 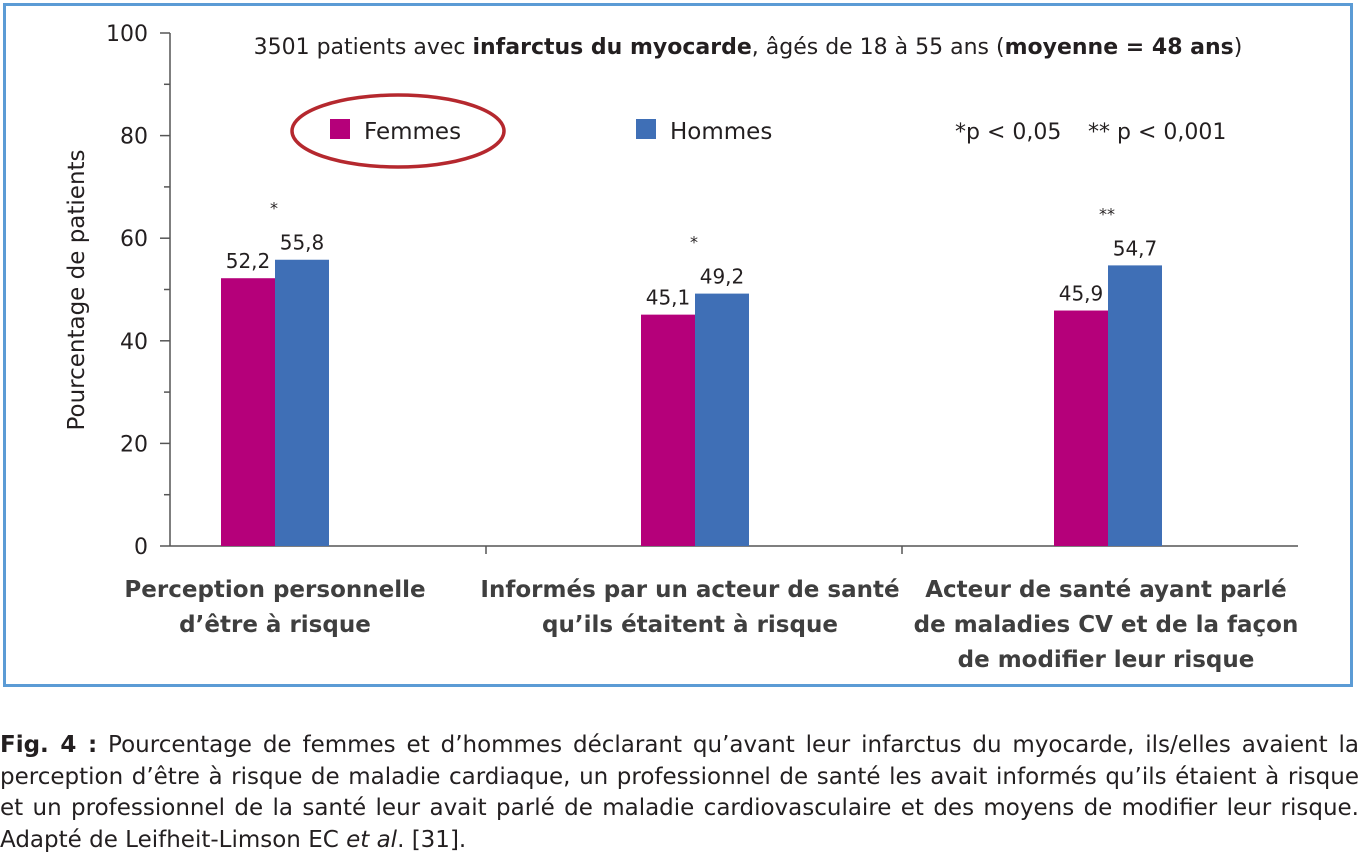 What do you see at coordinates (274, 608) in the screenshot?
I see `category-label: Perception personnelle d’être à risque` at bounding box center [274, 608].